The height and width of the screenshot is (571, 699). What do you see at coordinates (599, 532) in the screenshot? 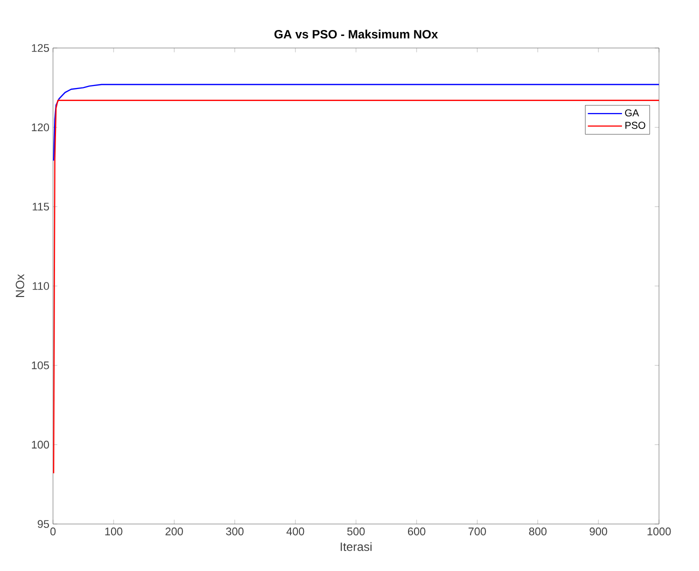
I see `x-tick-label: 900` at bounding box center [599, 532].